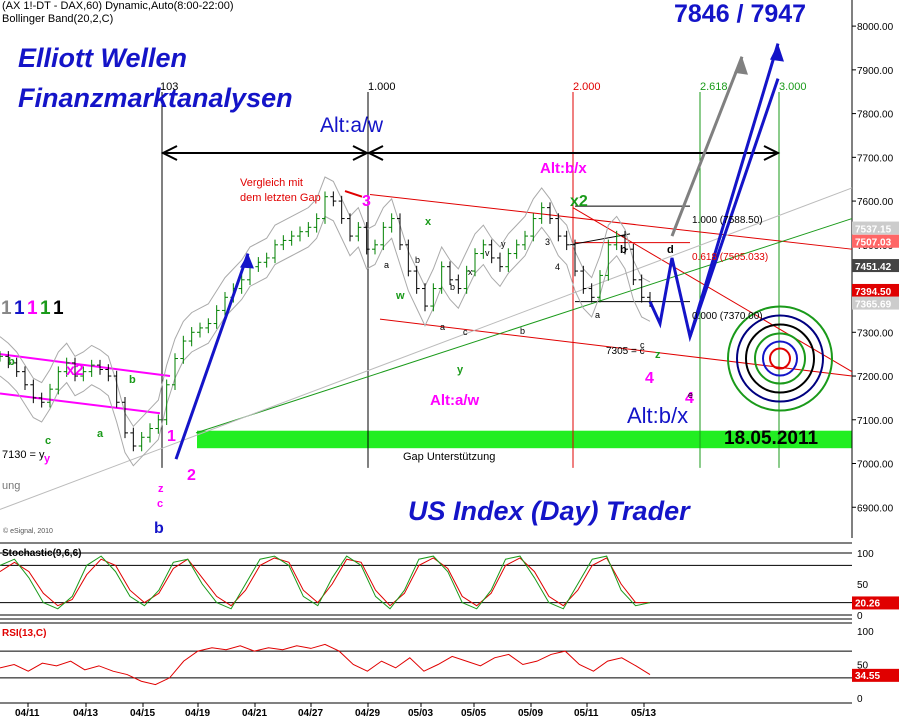  I want to click on sub-wave-label-7: v, so click(487, 253).